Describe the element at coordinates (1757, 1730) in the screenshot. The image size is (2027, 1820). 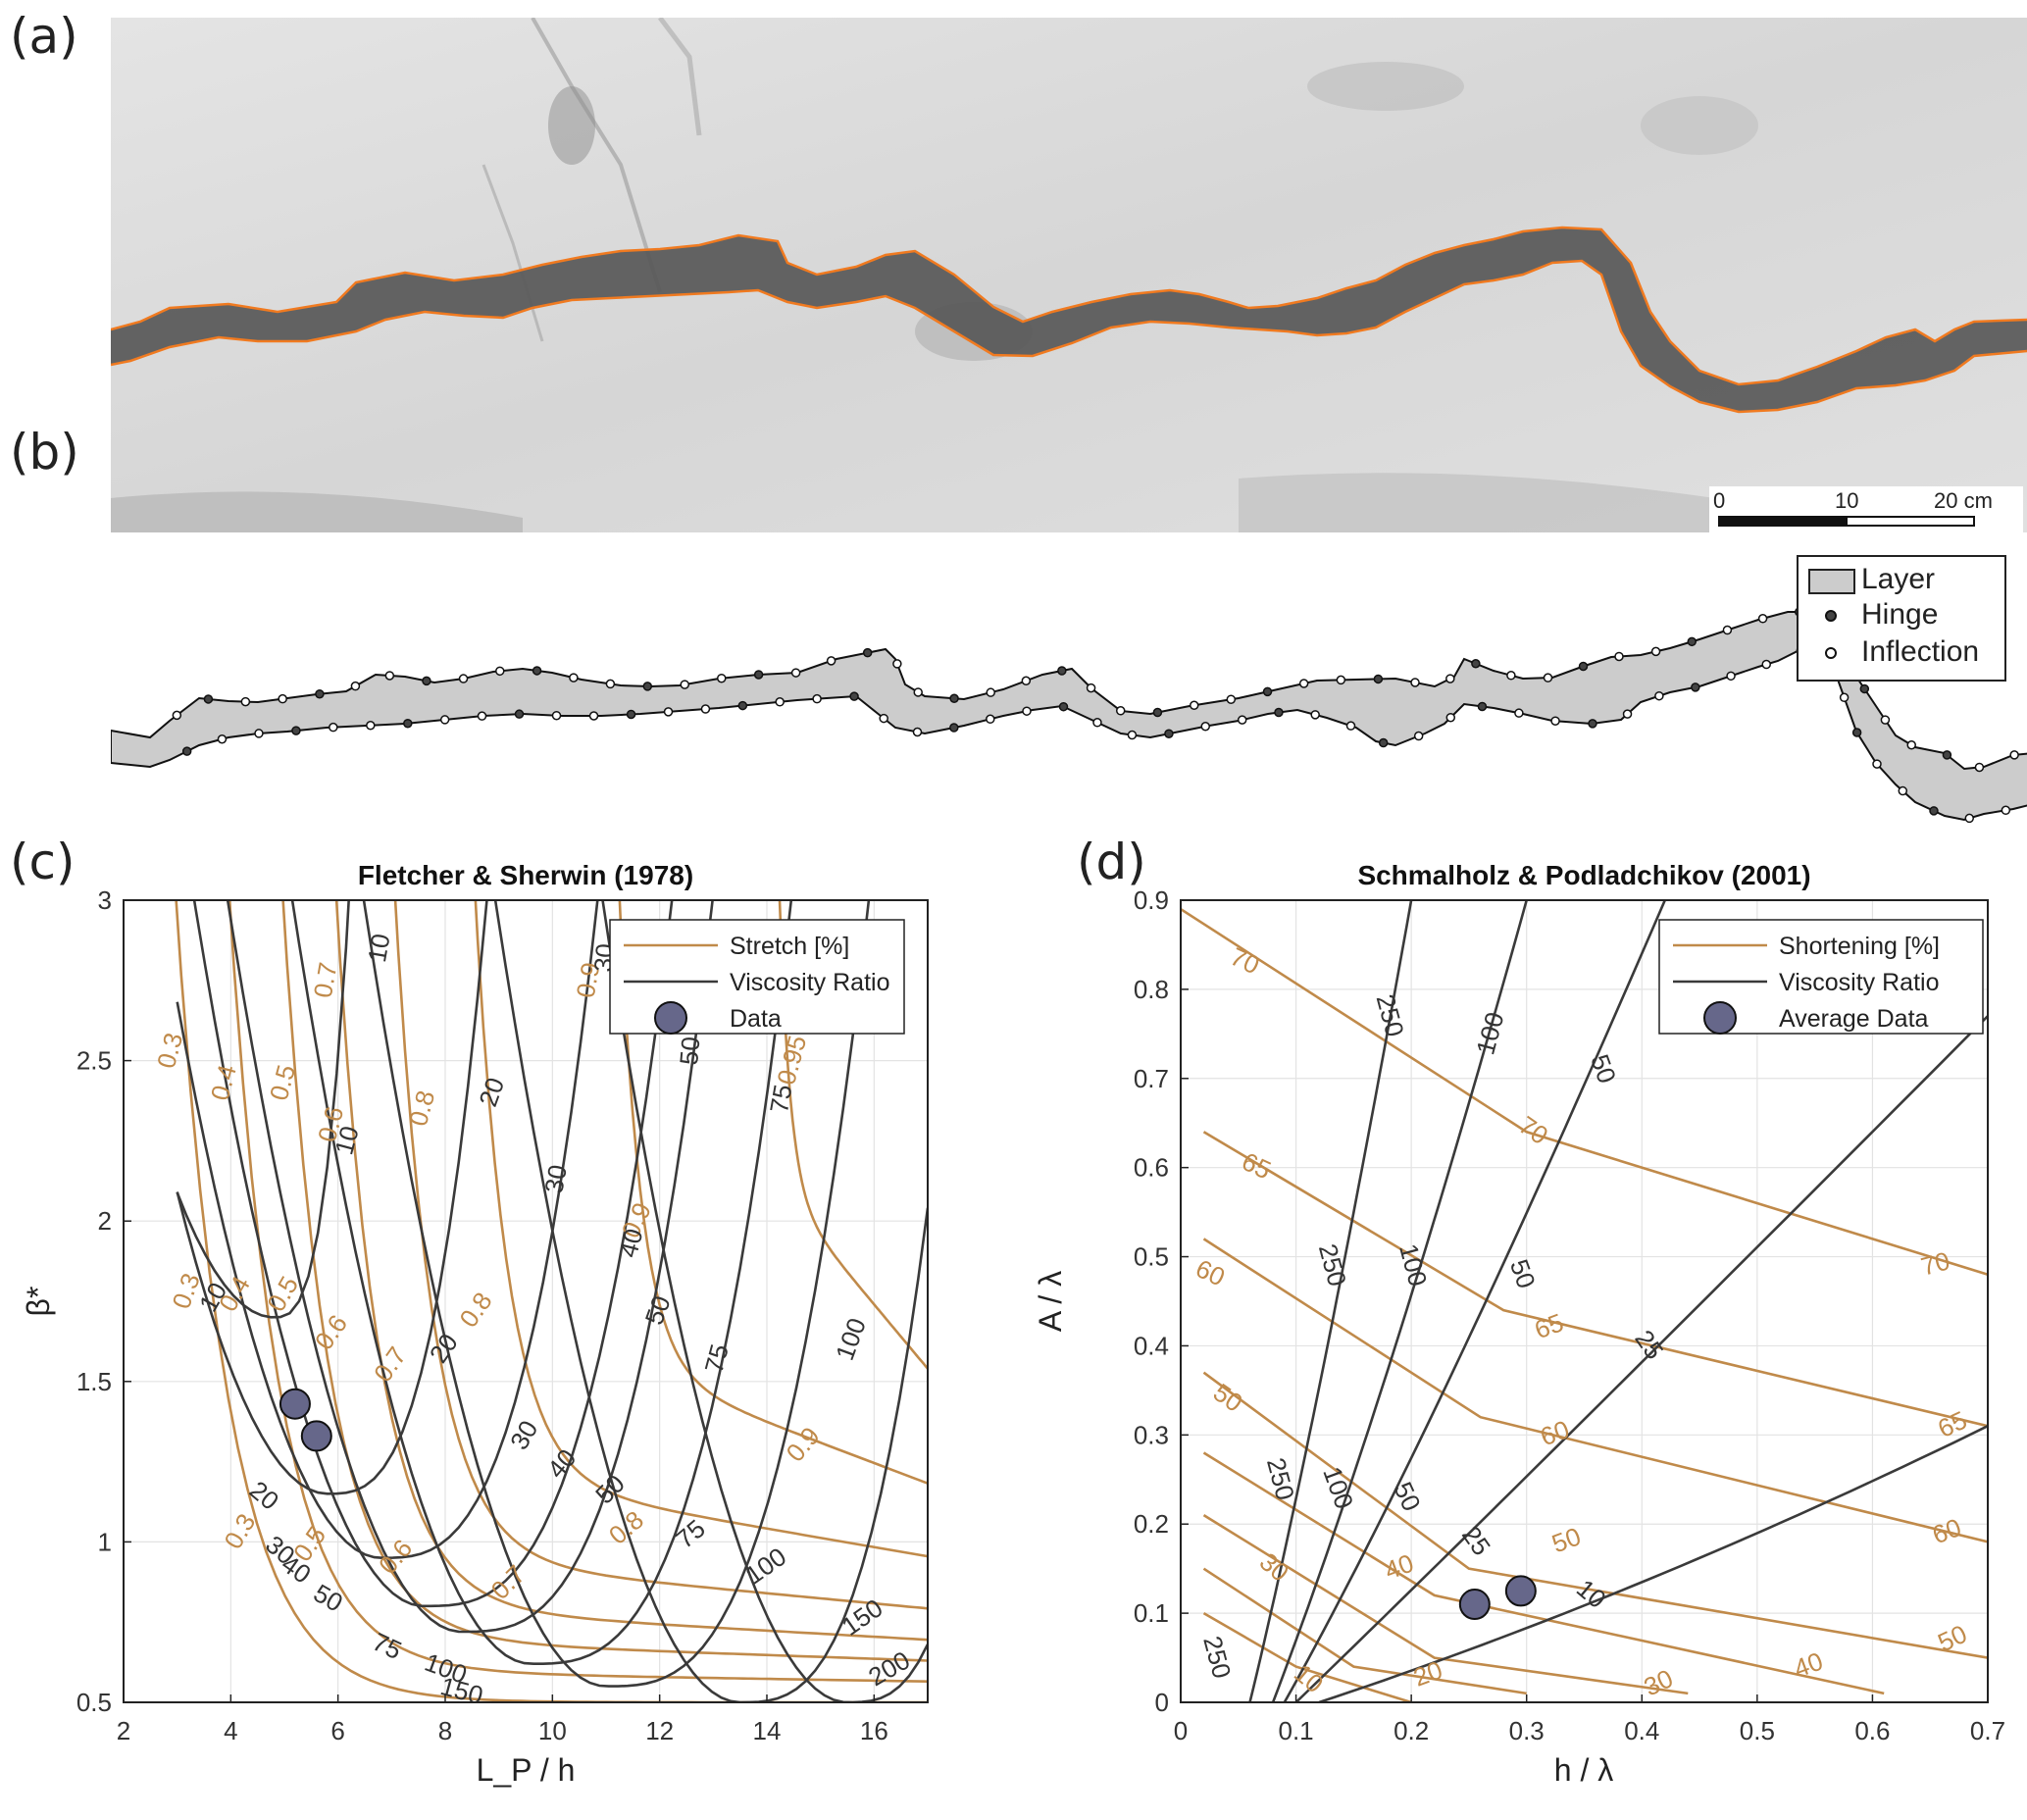
I see `x-tick-label: 0.5` at that location.